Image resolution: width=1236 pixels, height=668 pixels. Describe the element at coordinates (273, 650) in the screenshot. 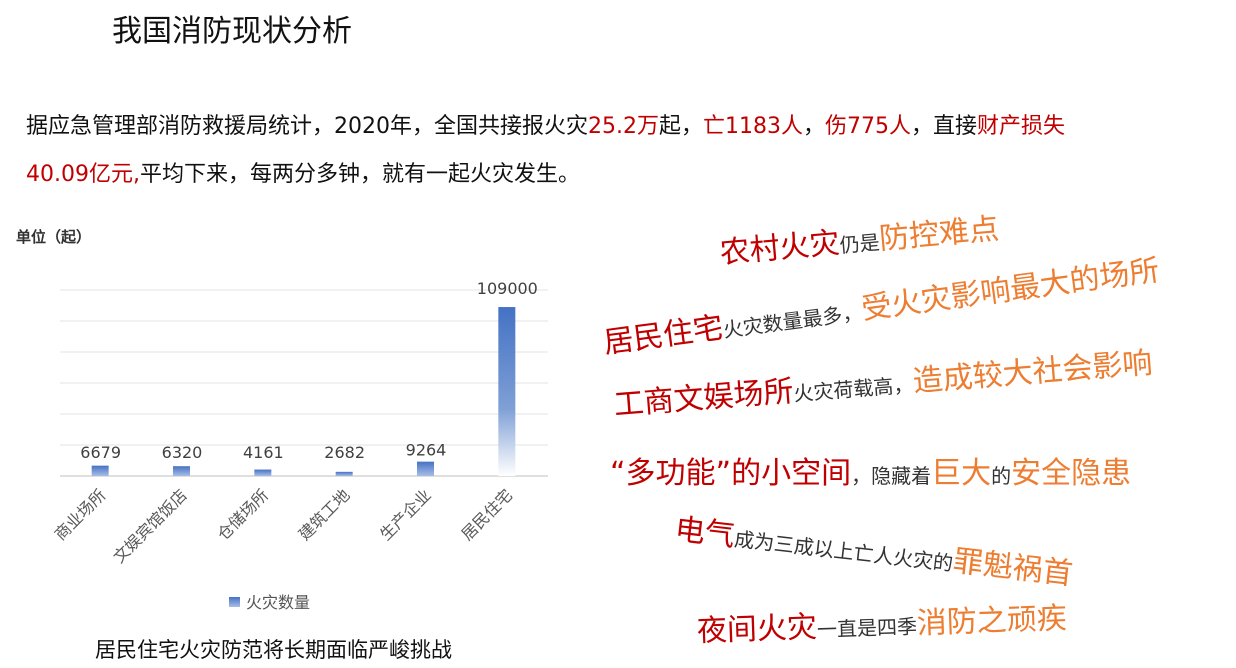

I see `chart-caption: 居民住宅火灾防范将长期面临严峻挑战` at that location.